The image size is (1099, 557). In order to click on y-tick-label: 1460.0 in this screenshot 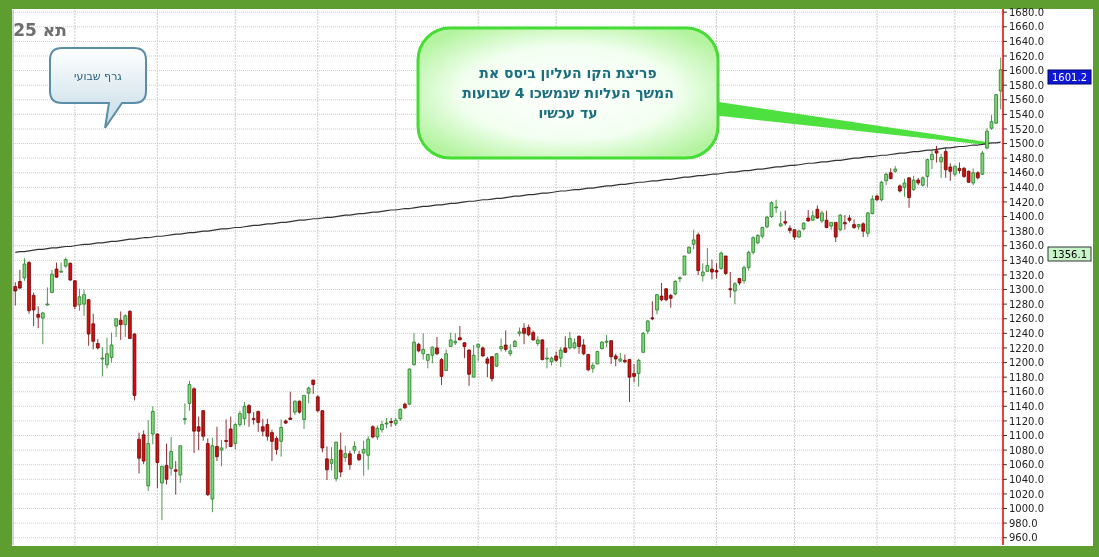, I will do `click(1026, 173)`.